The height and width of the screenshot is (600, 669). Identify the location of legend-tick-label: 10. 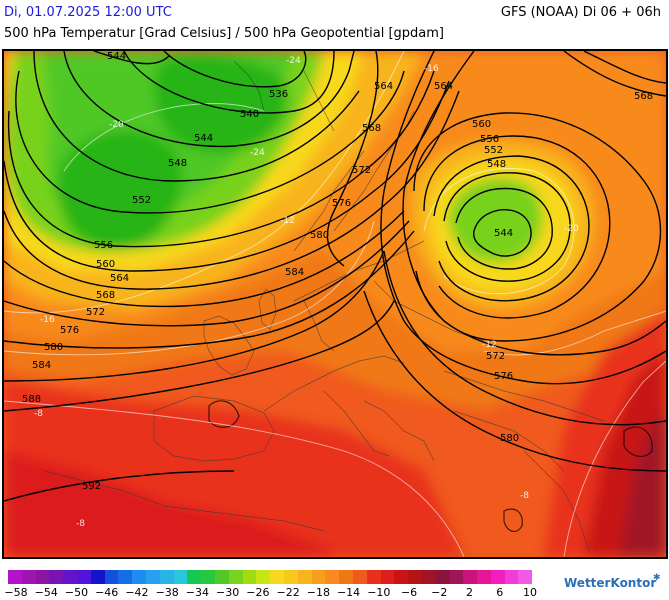
(530, 592).